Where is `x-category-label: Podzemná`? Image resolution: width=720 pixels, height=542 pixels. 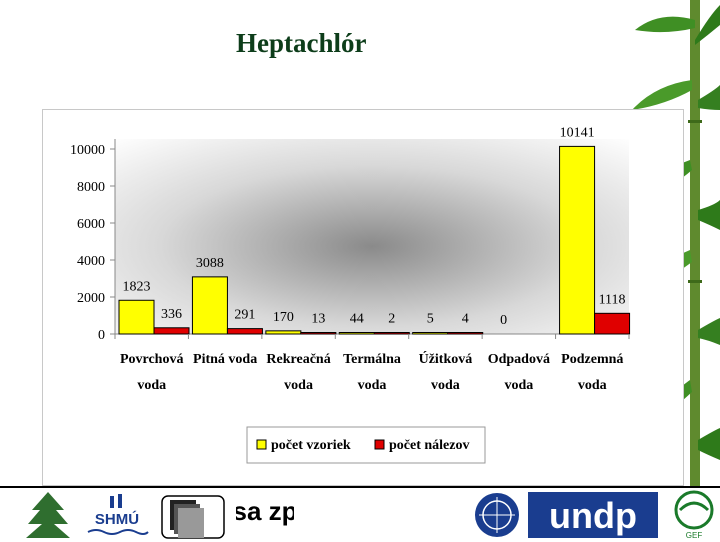
x-category-label: Podzemná is located at coordinates (592, 359).